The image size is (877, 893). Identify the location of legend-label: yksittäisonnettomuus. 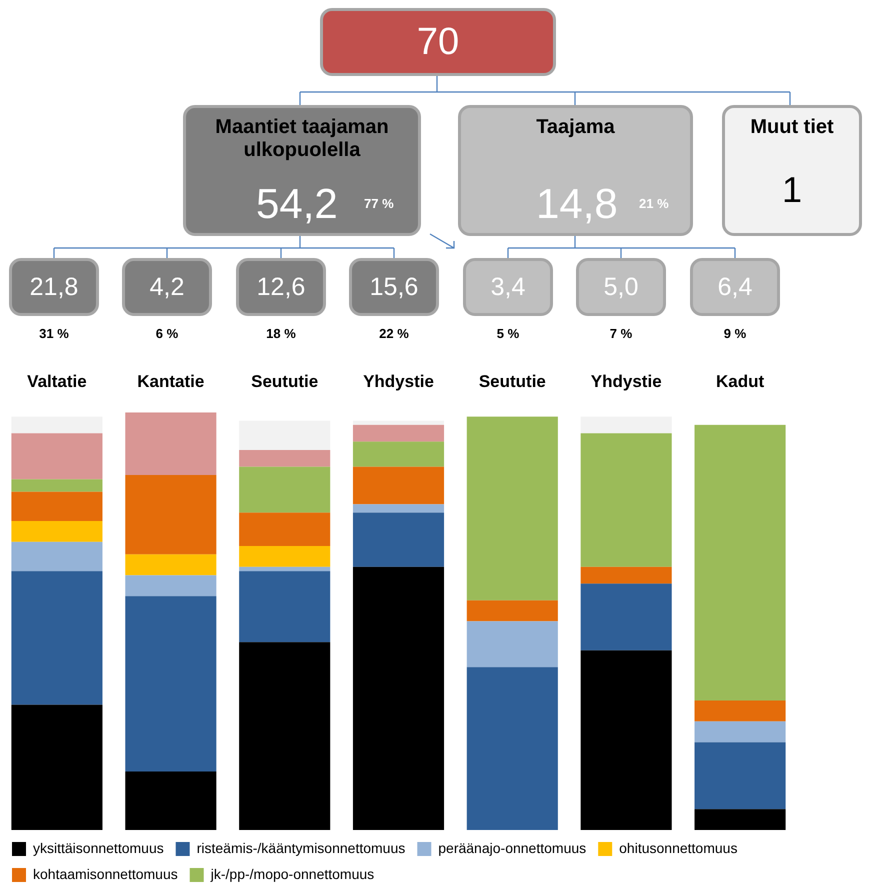
(98, 848).